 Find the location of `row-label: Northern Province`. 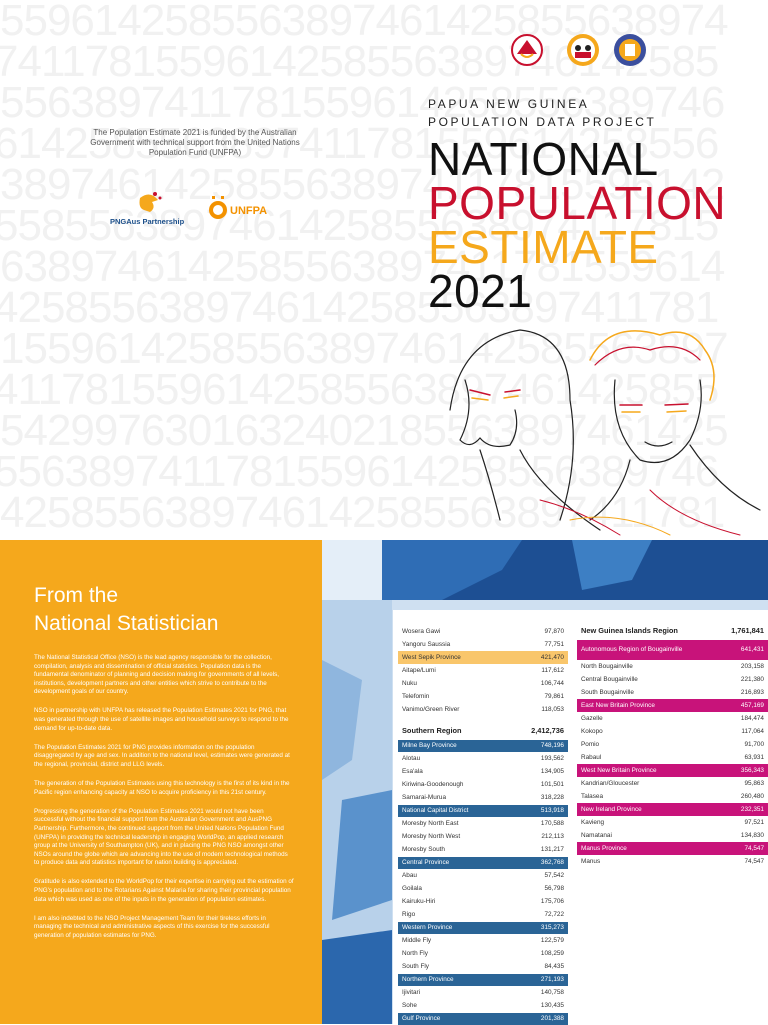

row-label: Northern Province is located at coordinates (428, 980).